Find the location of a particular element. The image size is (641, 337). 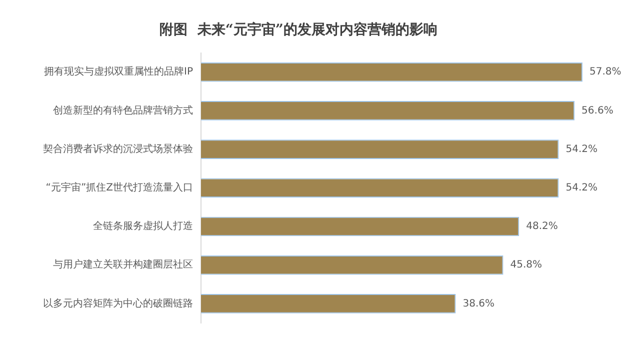

y-tick-label: “元宇宙”抓住Z世代打造流量入口 is located at coordinates (119, 187).